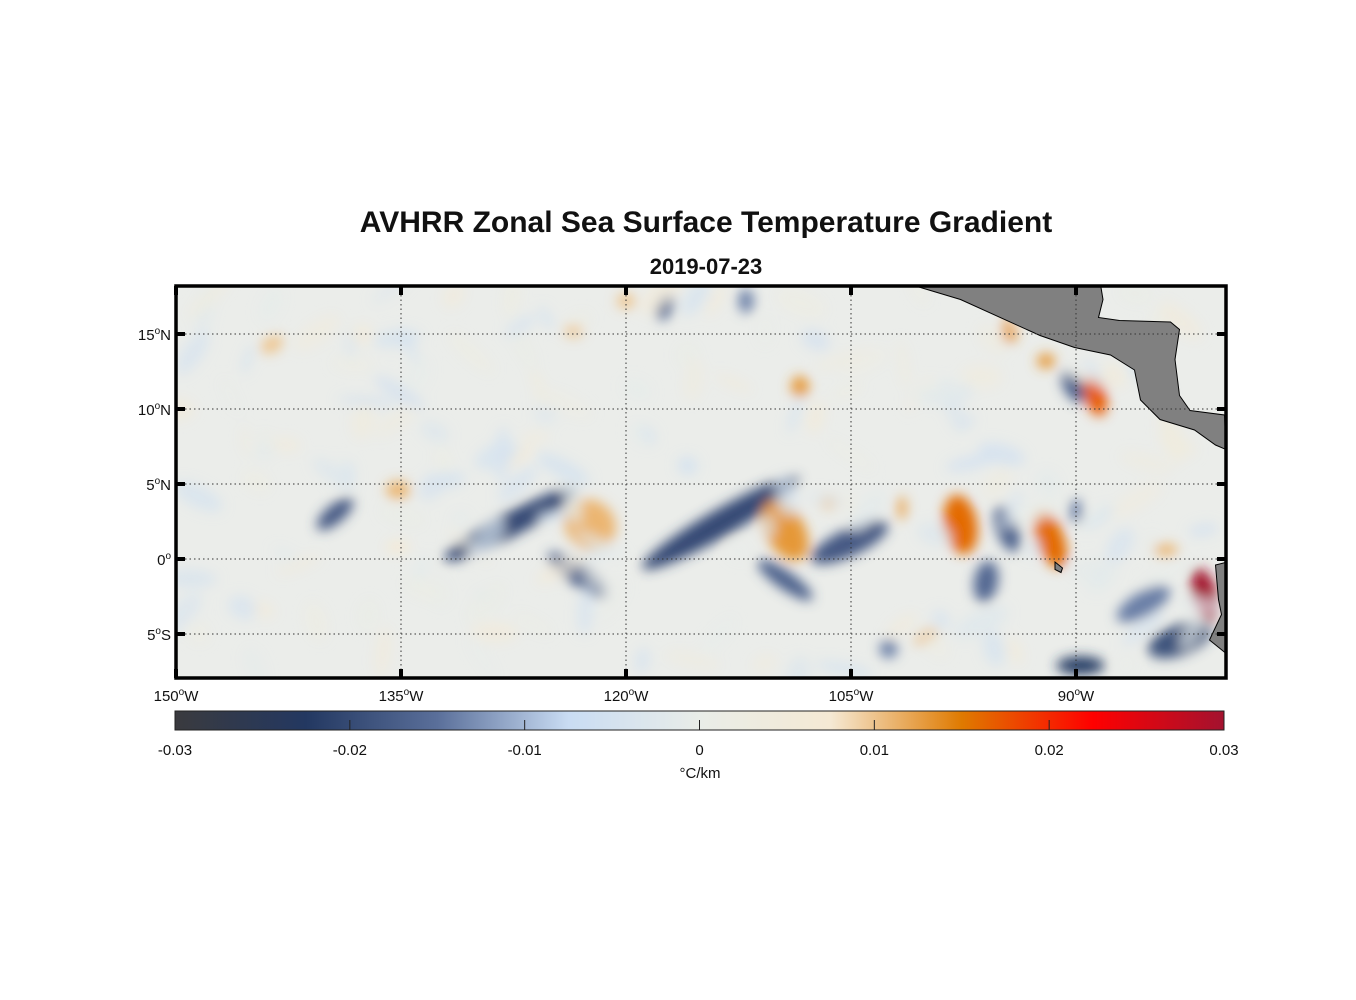 The width and height of the screenshot is (1356, 1000). What do you see at coordinates (1049, 750) in the screenshot?
I see `colorbar-tick-label: 0.02` at bounding box center [1049, 750].